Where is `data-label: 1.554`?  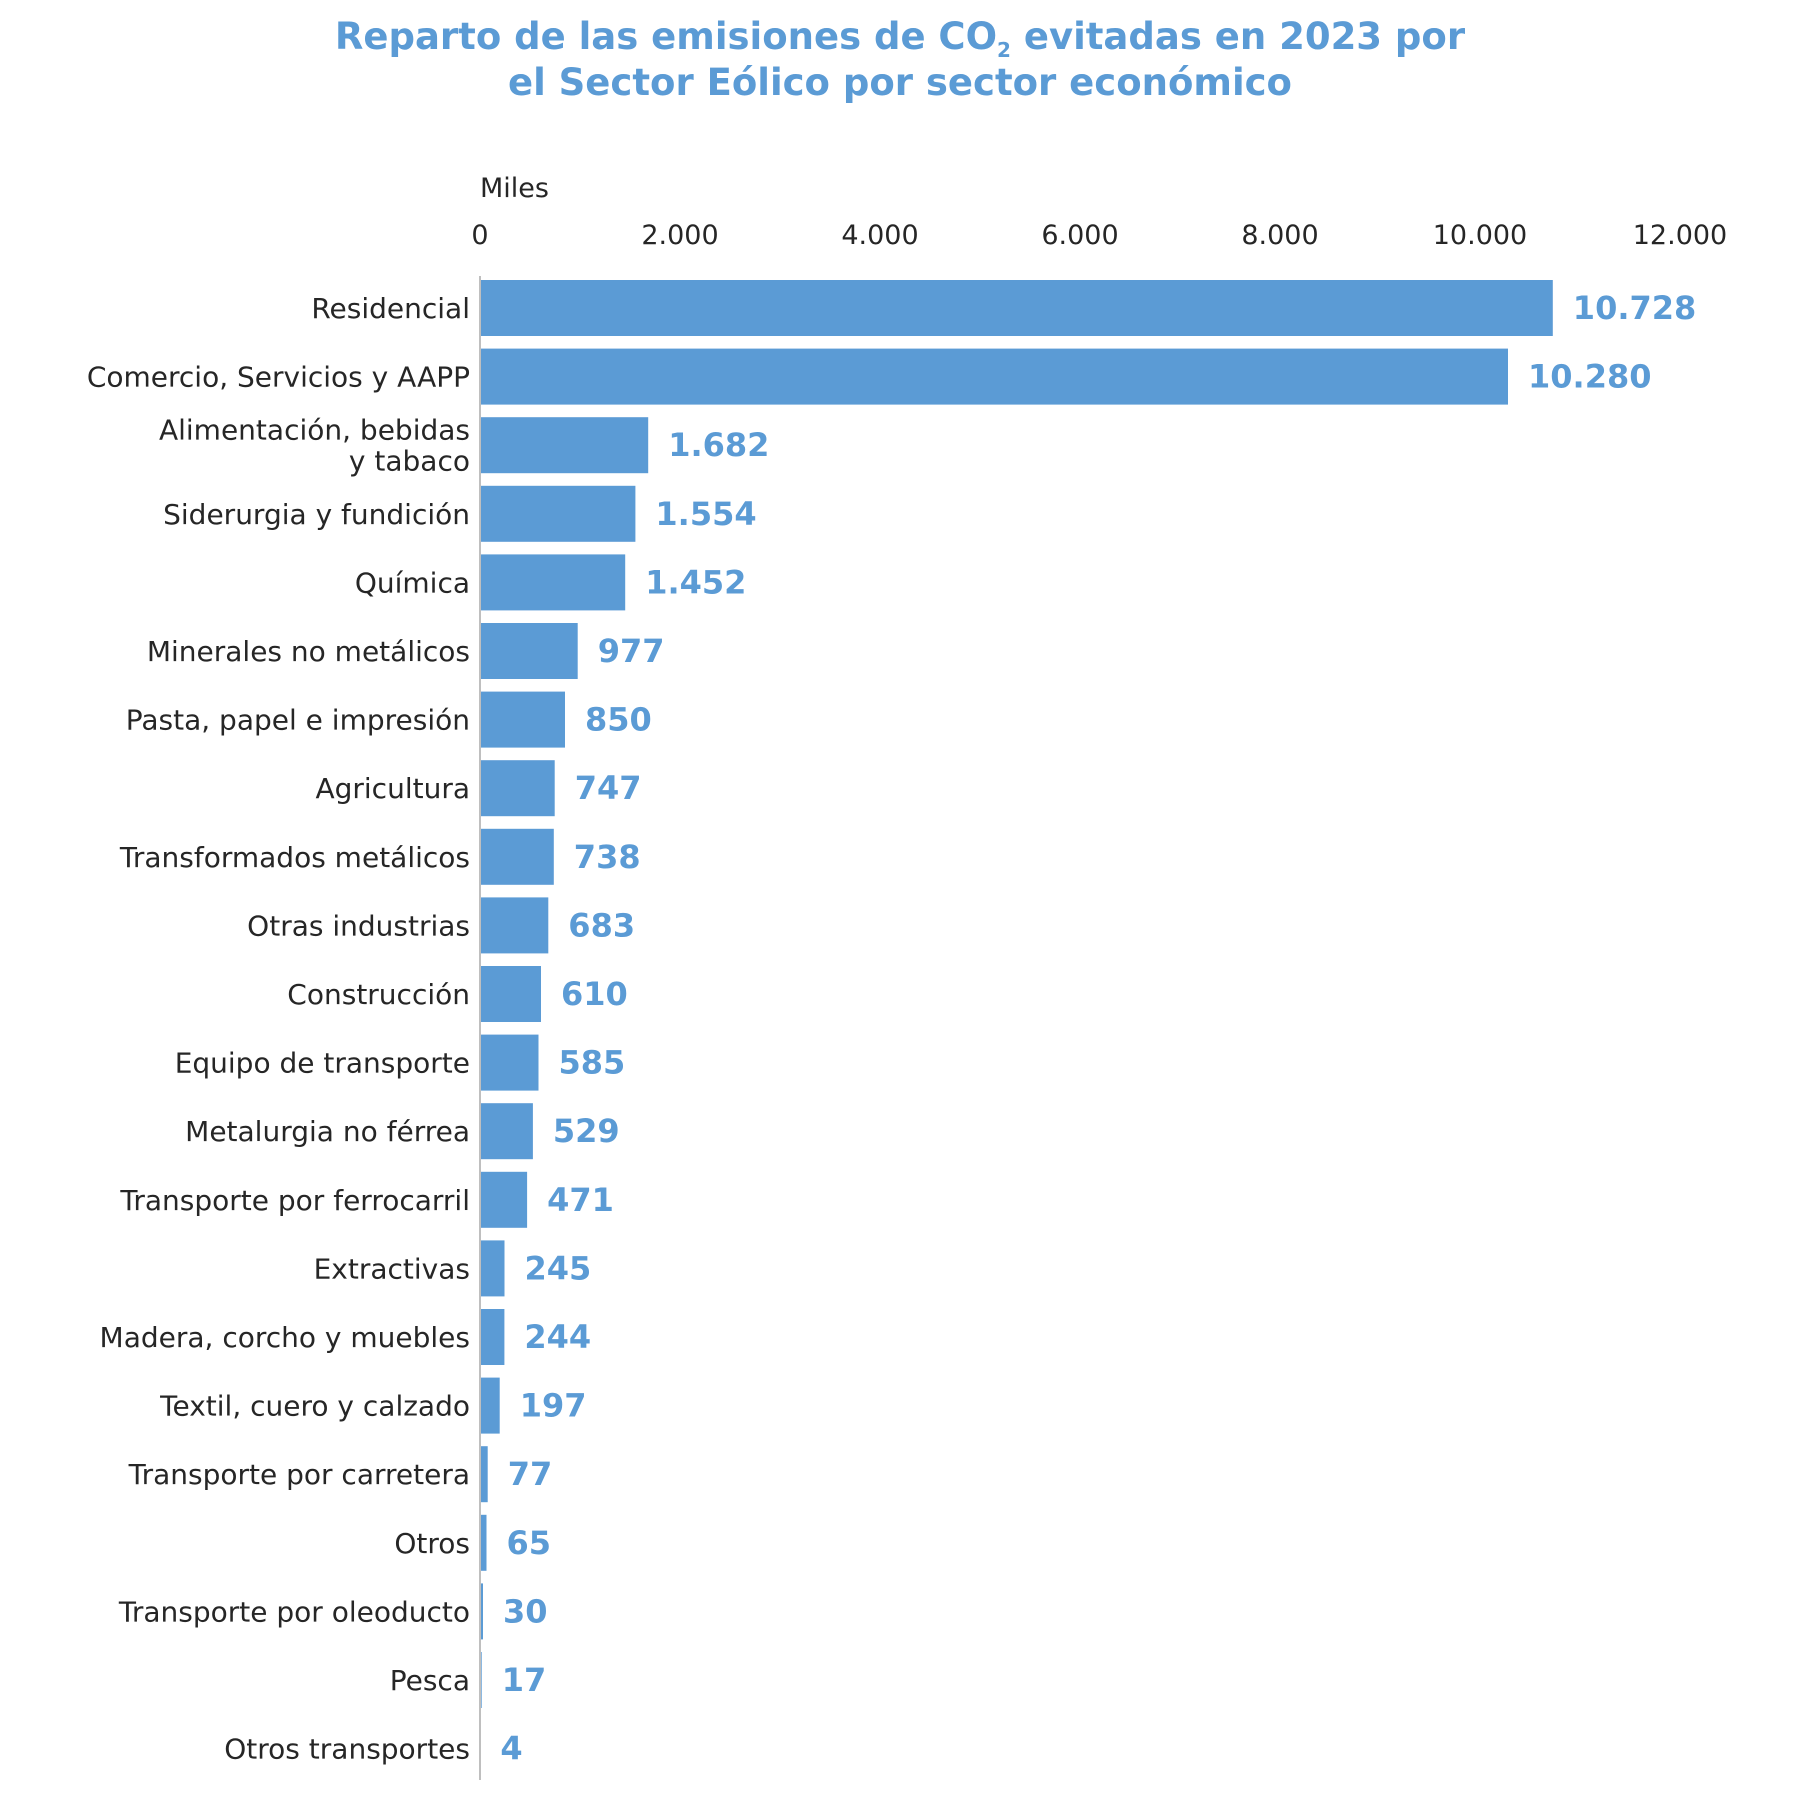 data-label: 1.554 is located at coordinates (705, 514).